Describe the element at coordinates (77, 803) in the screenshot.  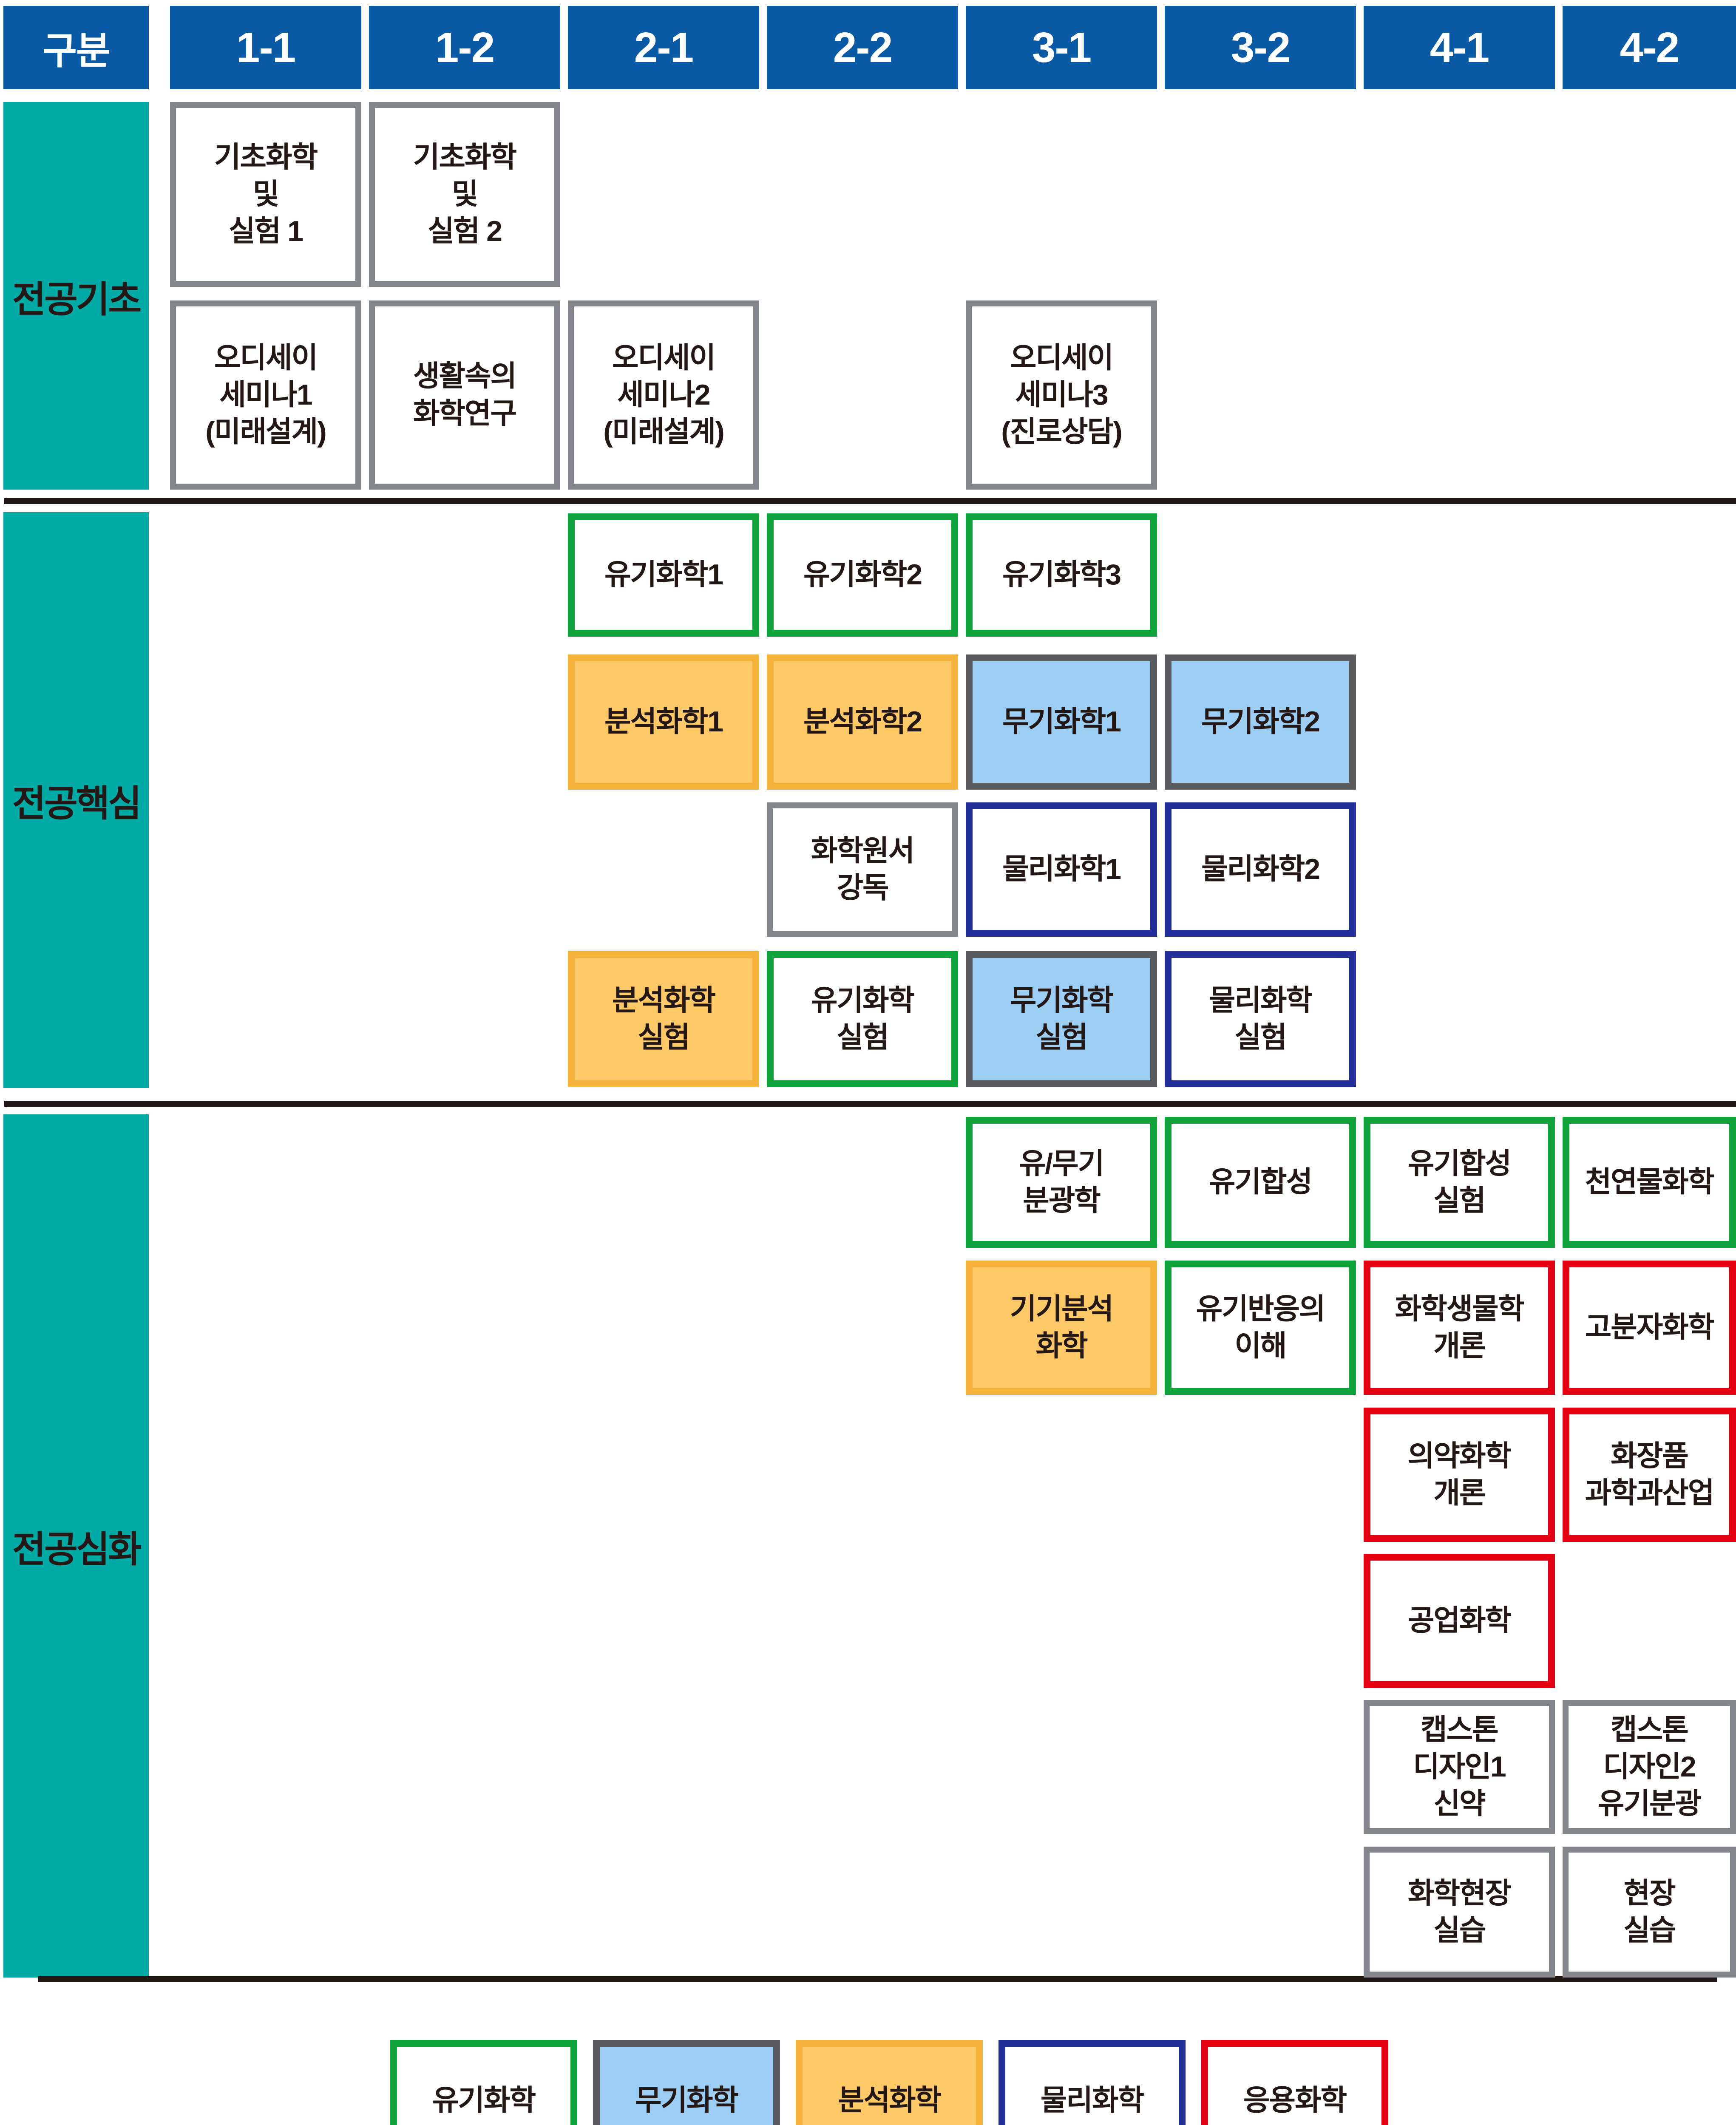
I see `section-label-core: 전공핵심` at that location.